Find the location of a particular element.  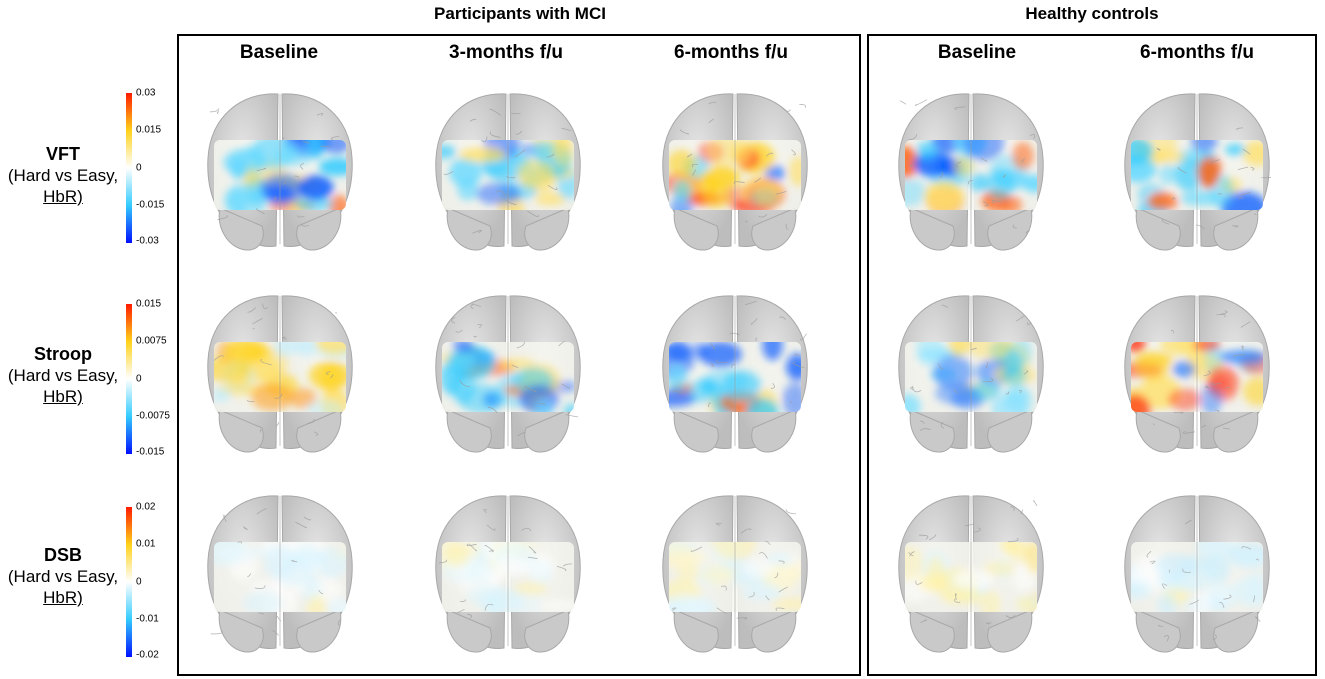

brain-map-vft-mci-baseline is located at coordinates (280, 172).